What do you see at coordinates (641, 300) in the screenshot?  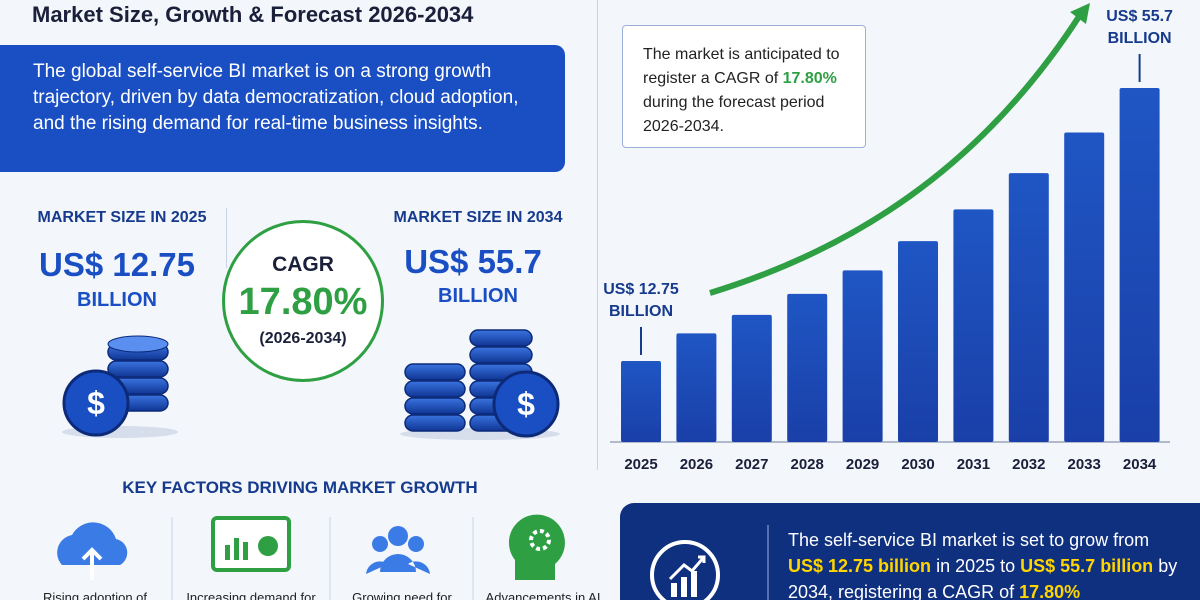 I see `value-label: US$ 12.75 BILLION` at bounding box center [641, 300].